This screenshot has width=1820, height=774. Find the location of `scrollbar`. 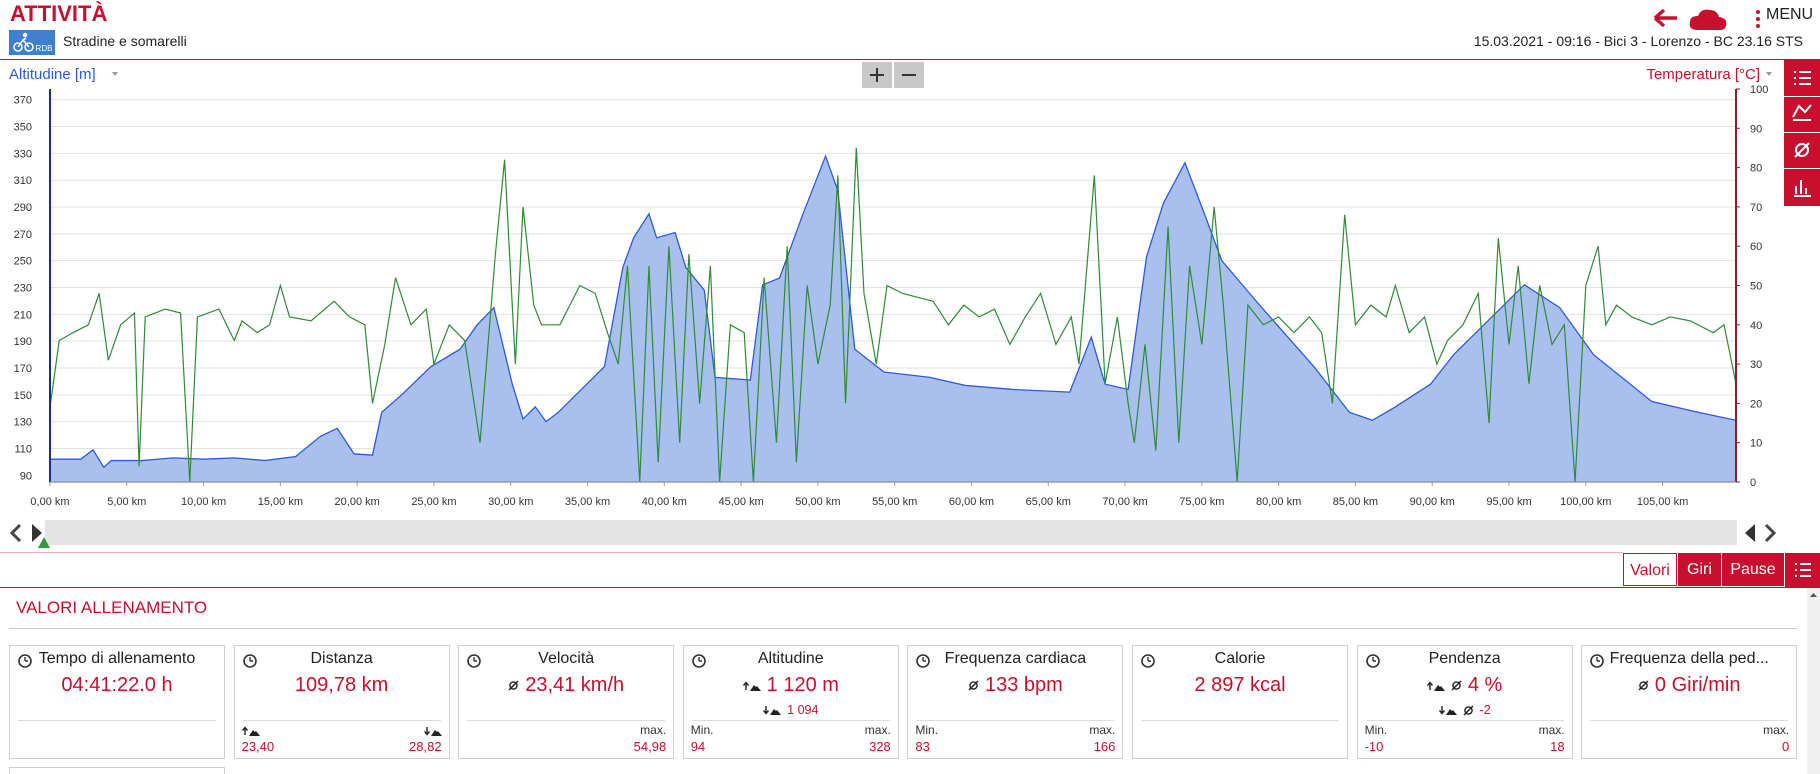

scrollbar is located at coordinates (1813, 681).